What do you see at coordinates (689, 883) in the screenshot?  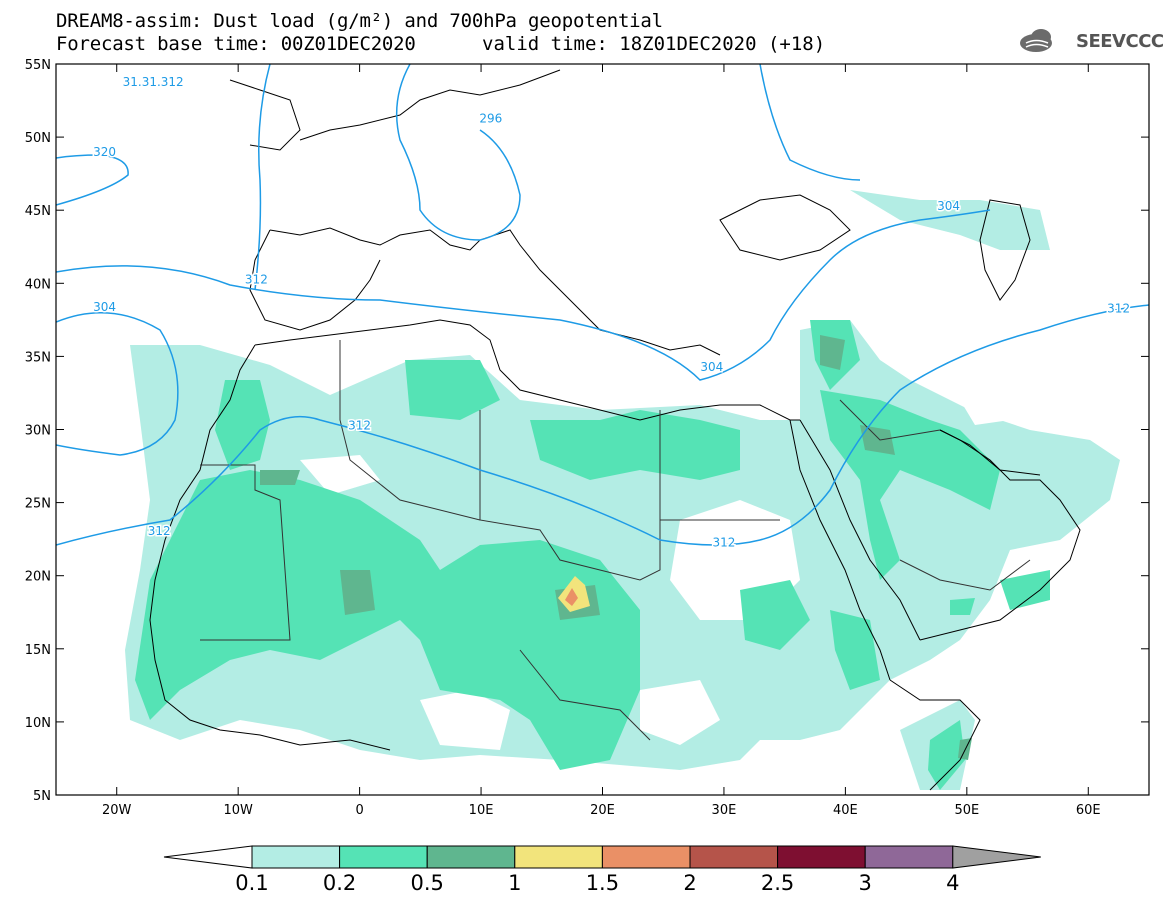 I see `colorbar-label: 2` at bounding box center [689, 883].